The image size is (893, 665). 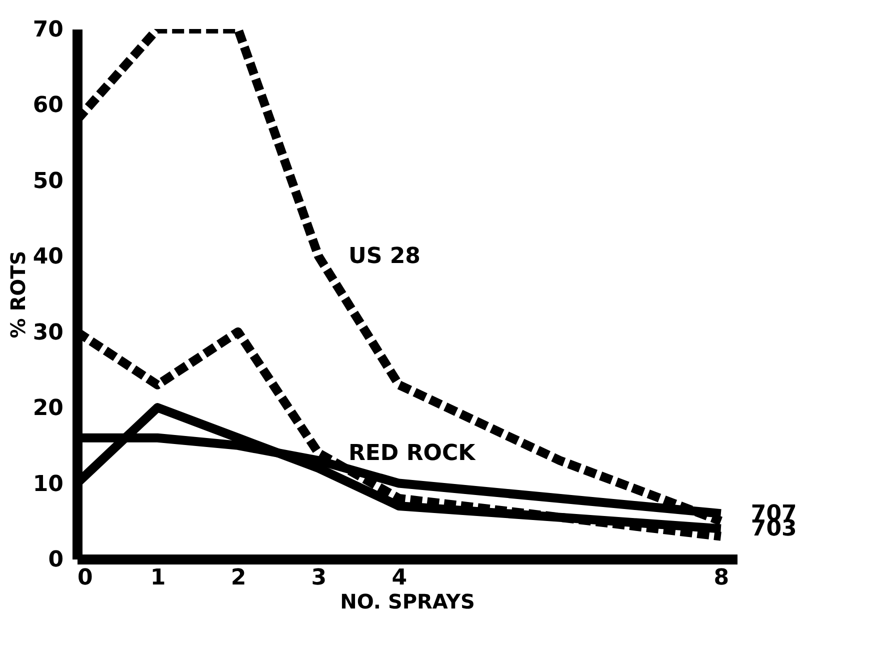 What do you see at coordinates (158, 578) in the screenshot?
I see `x-tick-label: 1` at bounding box center [158, 578].